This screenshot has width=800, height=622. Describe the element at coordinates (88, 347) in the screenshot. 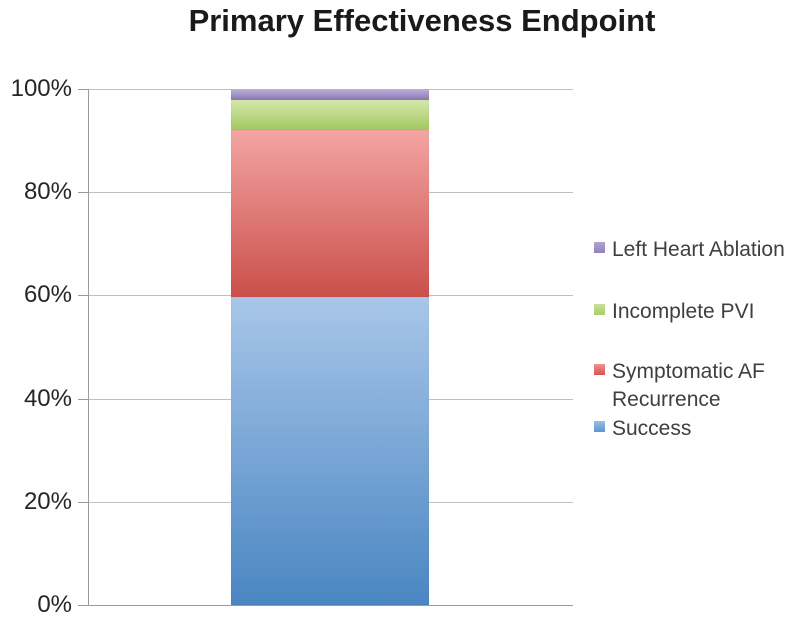

I see `y-axis-line` at that location.